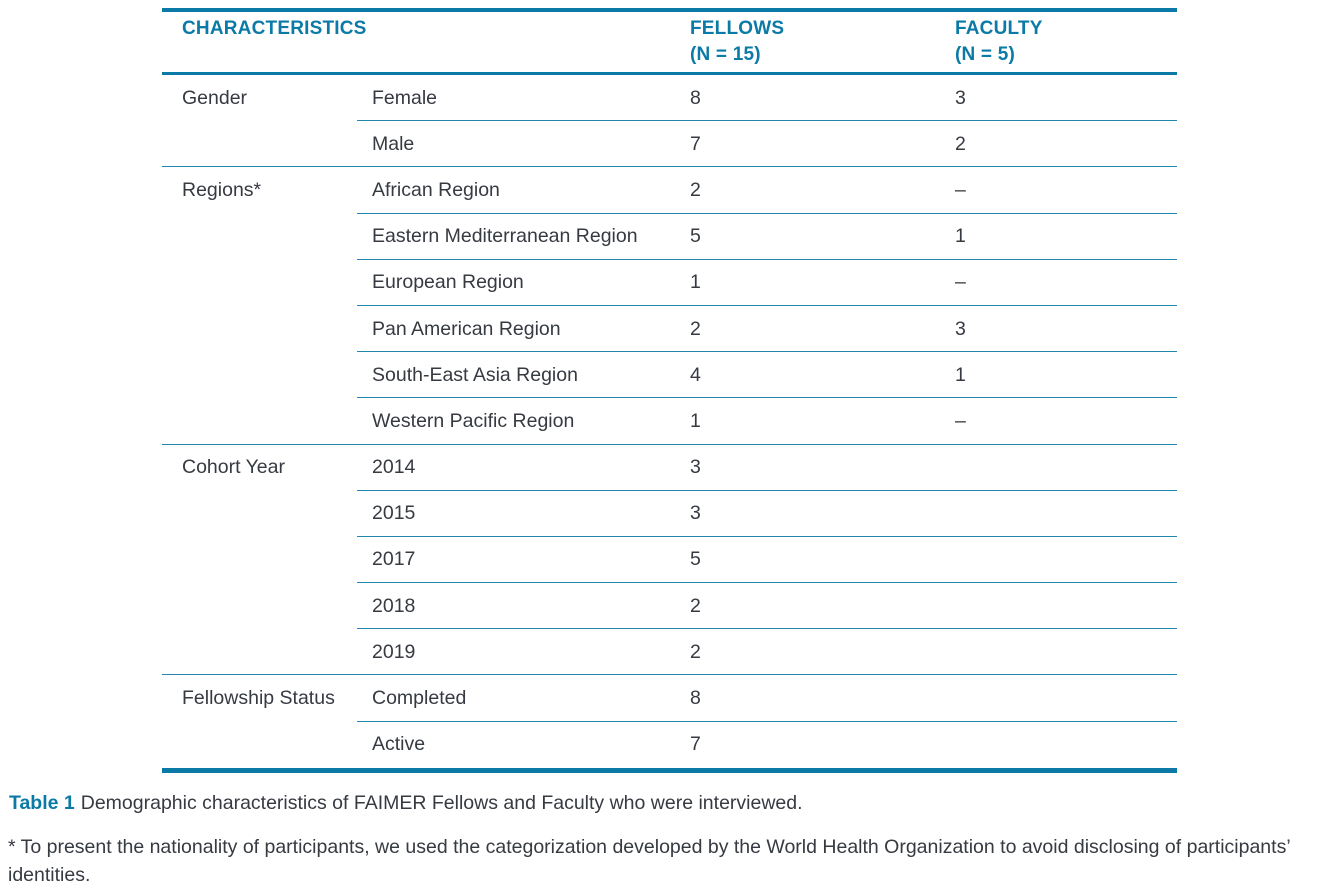 The width and height of the screenshot is (1323, 893). What do you see at coordinates (523, 42) in the screenshot?
I see `header-spacer` at bounding box center [523, 42].